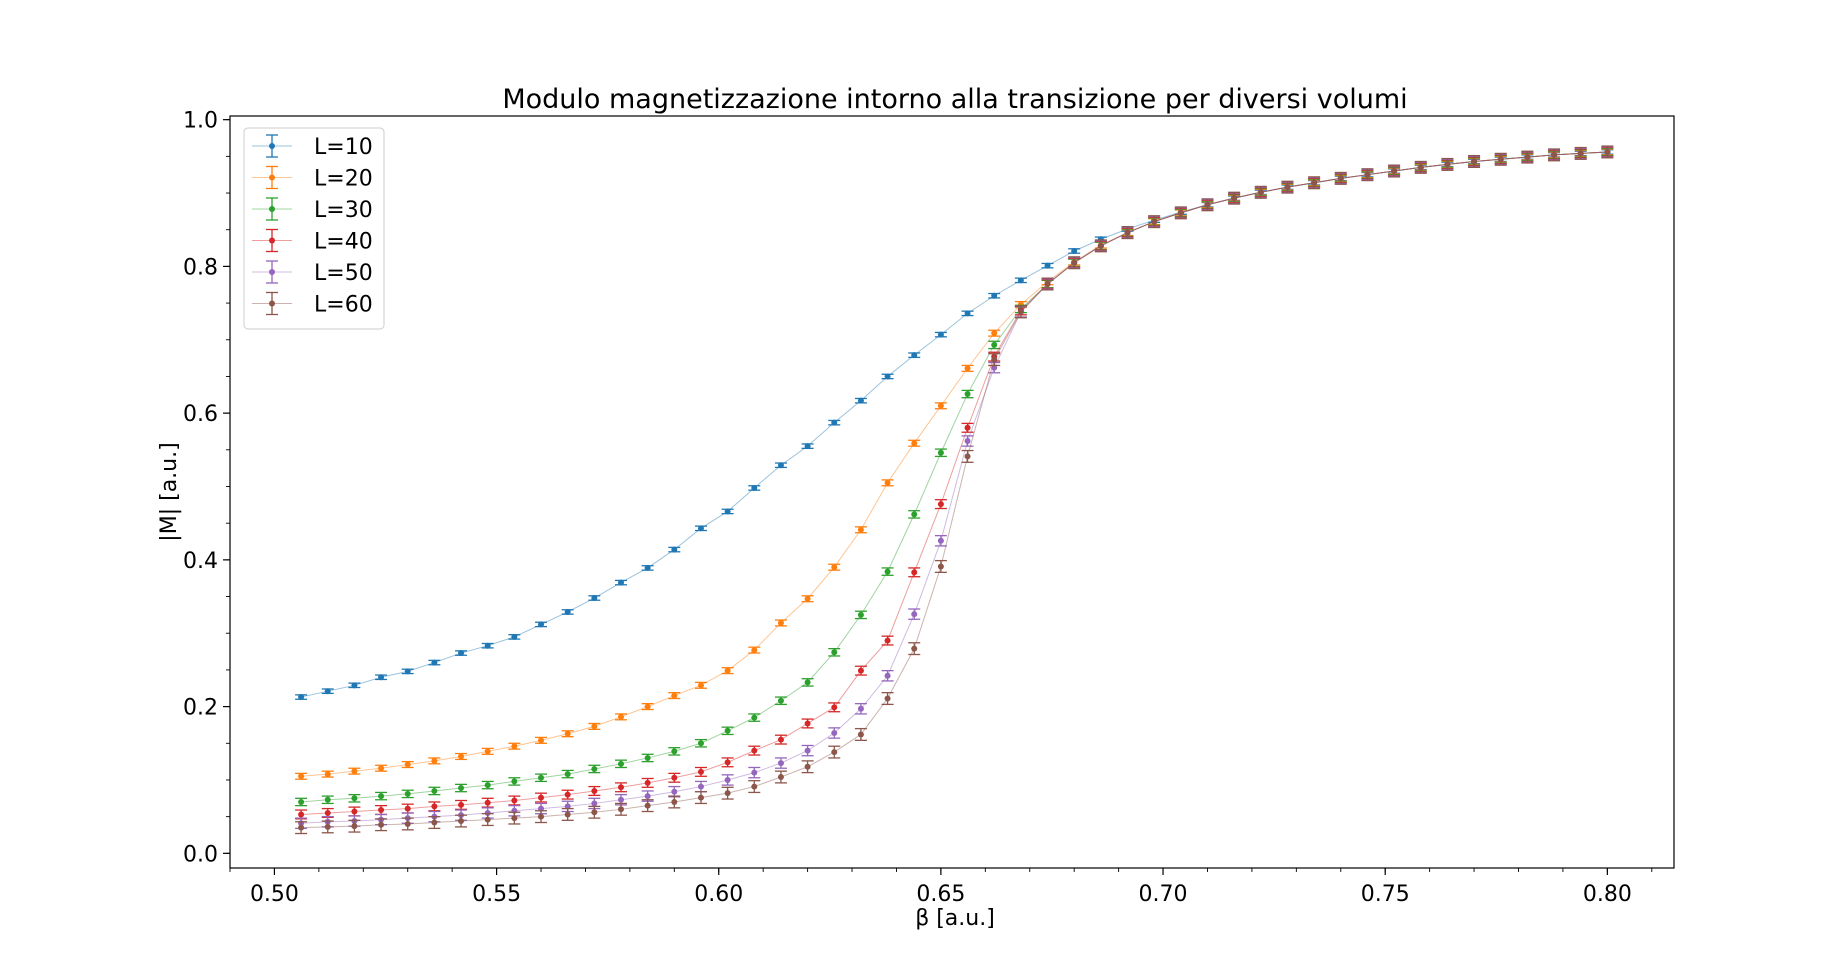  What do you see at coordinates (274, 894) in the screenshot?
I see `x-tick-label: 0.50` at bounding box center [274, 894].